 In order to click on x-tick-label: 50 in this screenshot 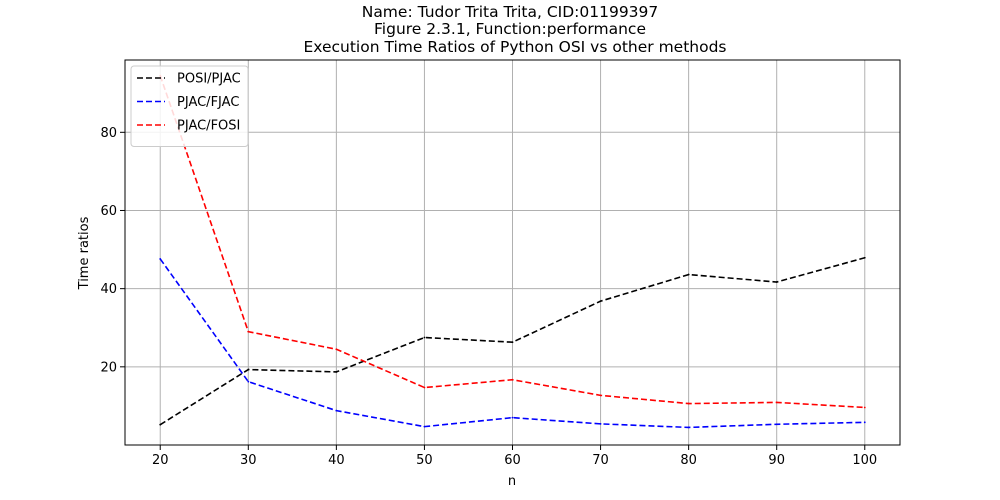, I will do `click(424, 460)`.